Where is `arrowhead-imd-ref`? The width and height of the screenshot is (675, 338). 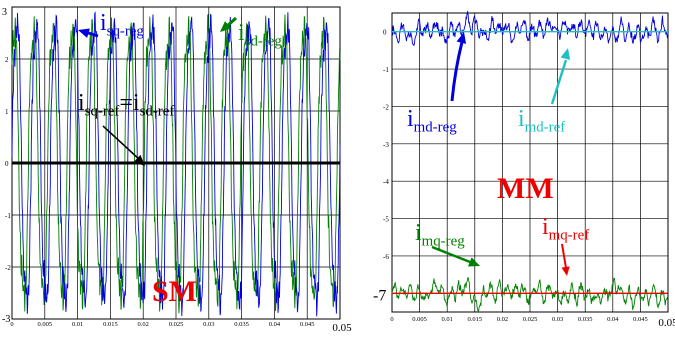 arrowhead-imd-ref is located at coordinates (565, 54).